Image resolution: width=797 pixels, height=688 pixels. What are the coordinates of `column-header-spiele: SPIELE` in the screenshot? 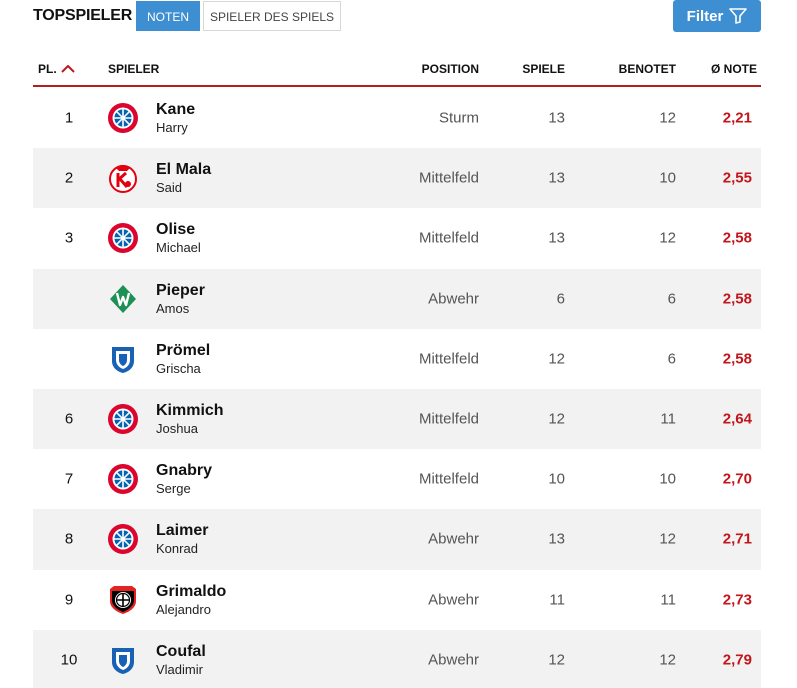 It's located at (543, 69).